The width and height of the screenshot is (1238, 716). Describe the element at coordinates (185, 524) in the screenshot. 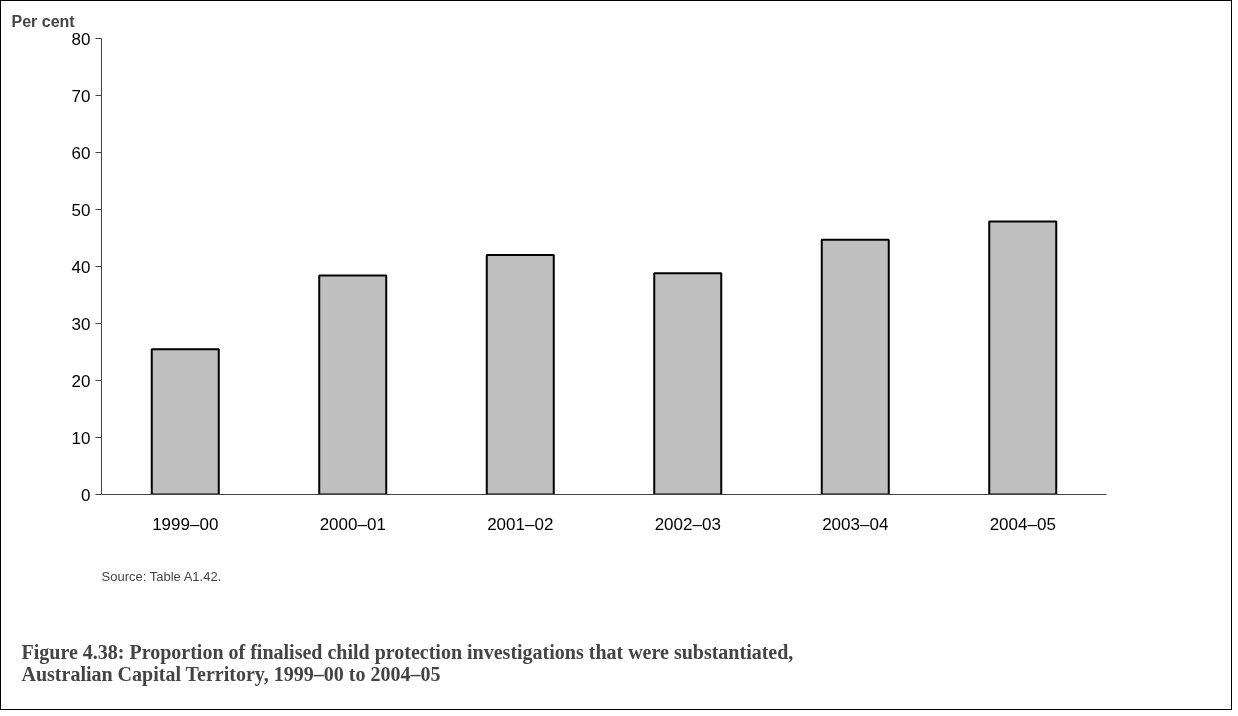

I see `x-tick-label: 1999–00` at that location.